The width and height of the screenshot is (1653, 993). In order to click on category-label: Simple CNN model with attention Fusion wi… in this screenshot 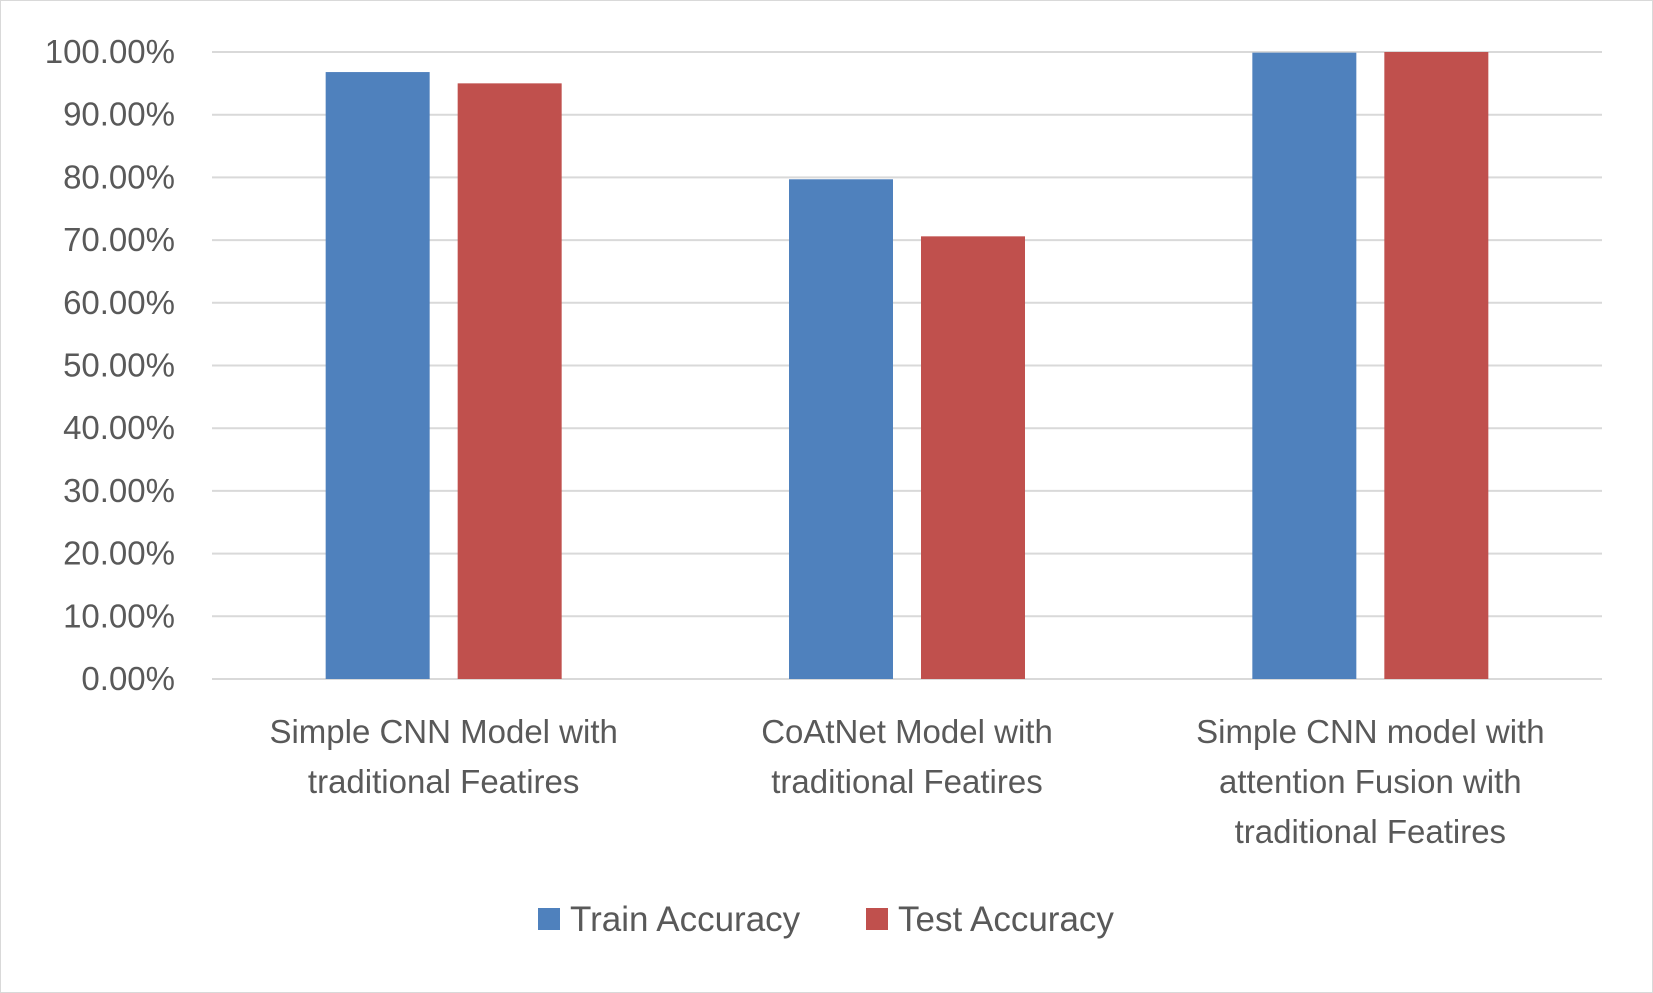, I will do `click(1370, 781)`.